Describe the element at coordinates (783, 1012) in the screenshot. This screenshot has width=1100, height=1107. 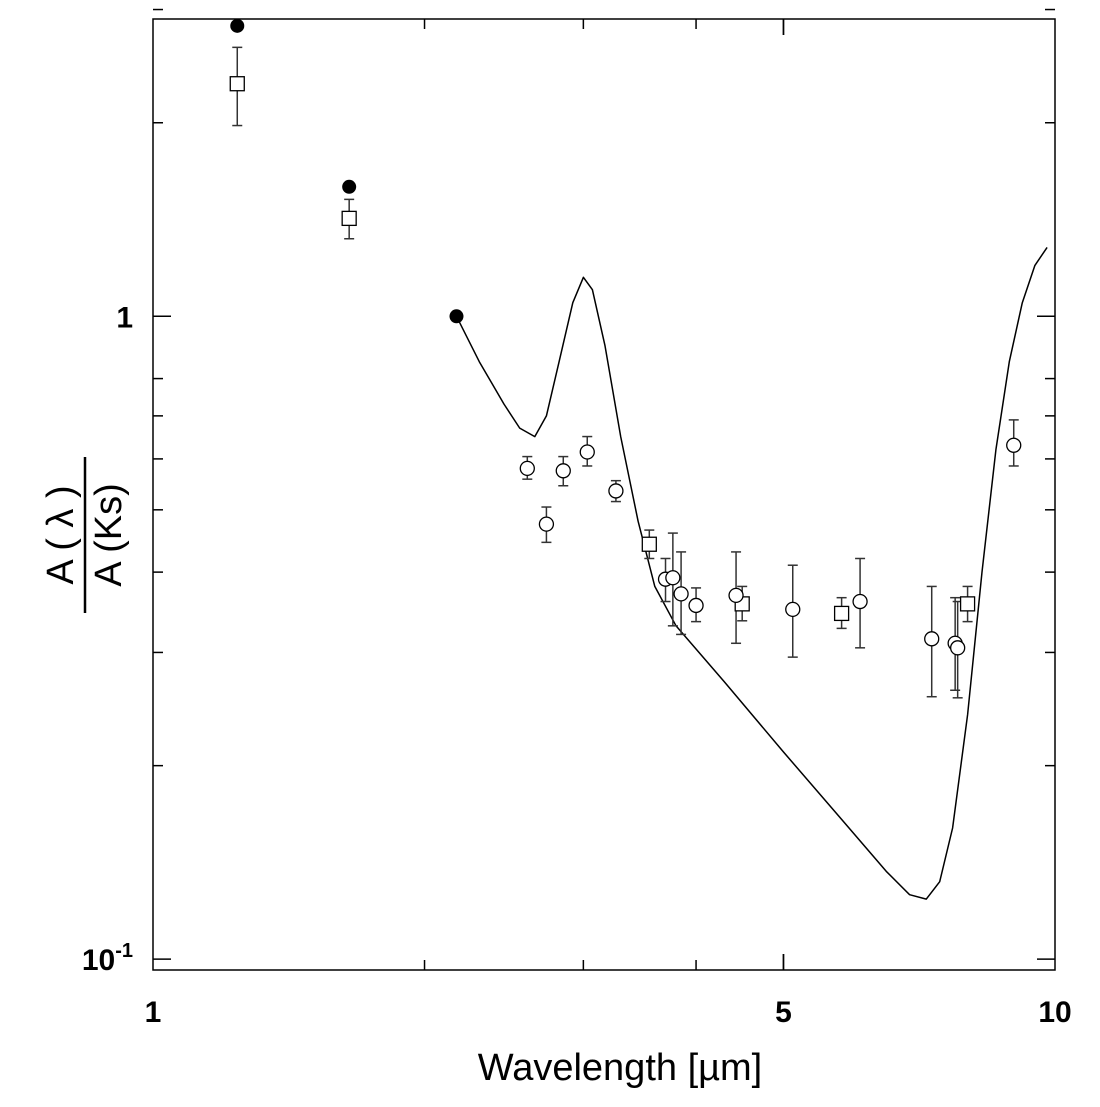
I see `x-tick-label: 5` at that location.